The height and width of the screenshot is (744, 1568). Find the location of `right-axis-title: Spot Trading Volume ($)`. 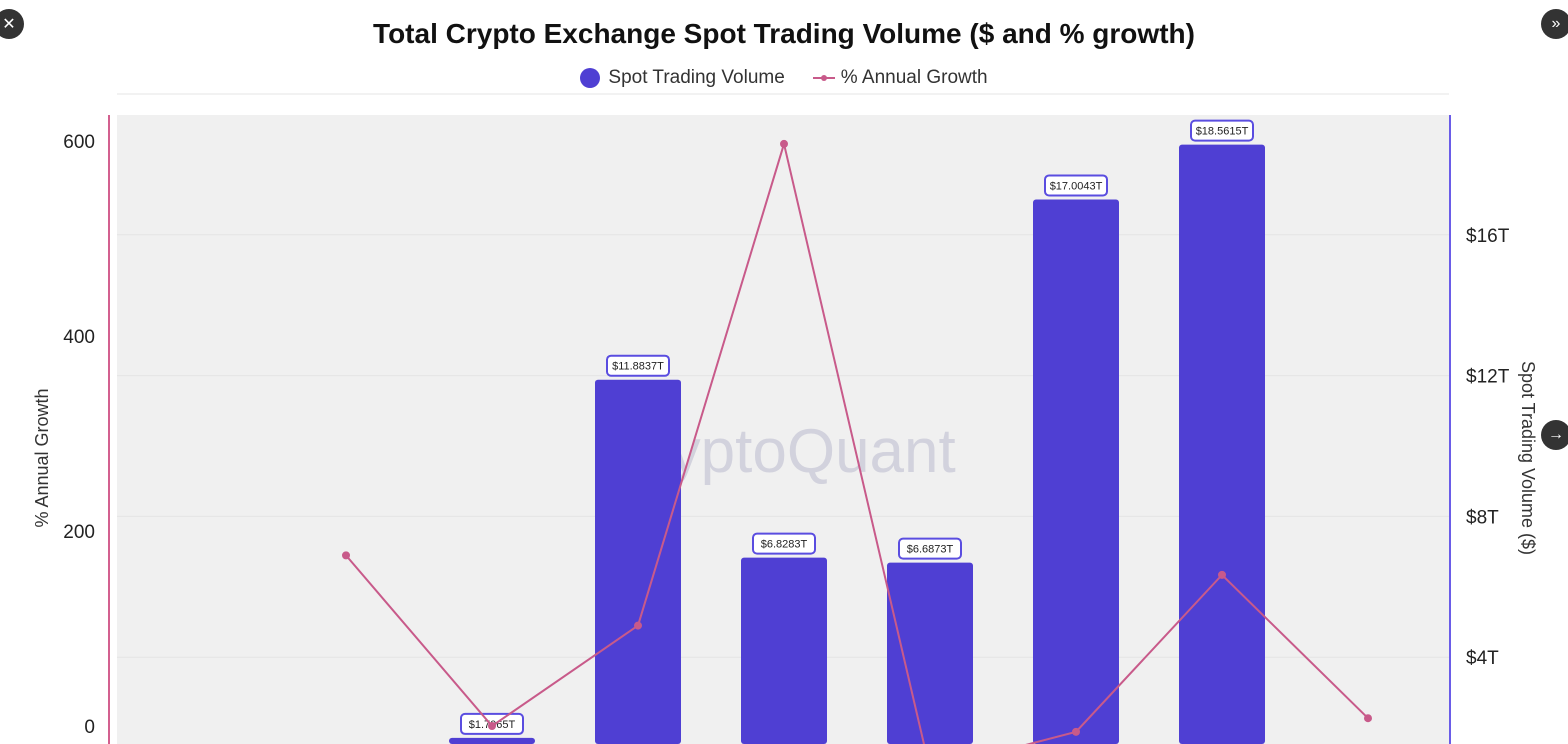

right-axis-title: Spot Trading Volume ($) is located at coordinates (1528, 458).